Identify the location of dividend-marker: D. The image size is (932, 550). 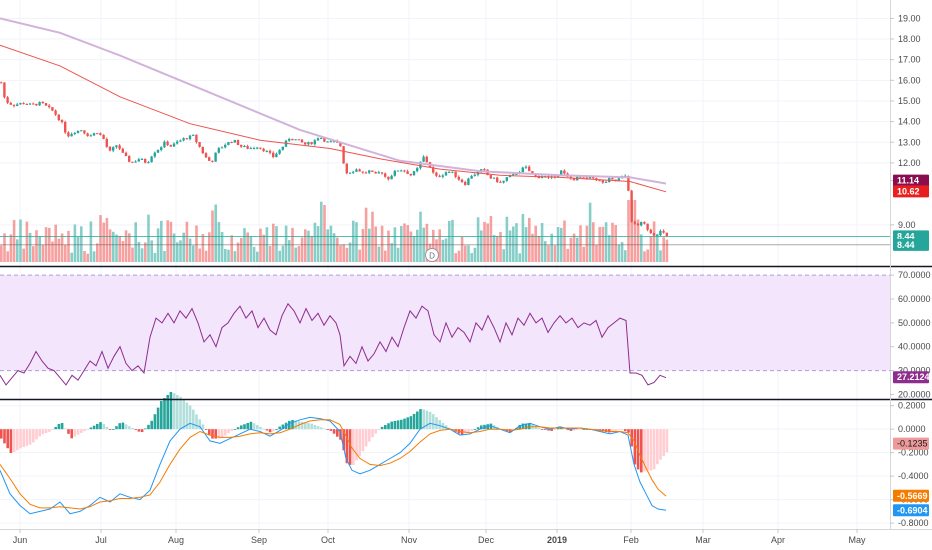
(432, 255).